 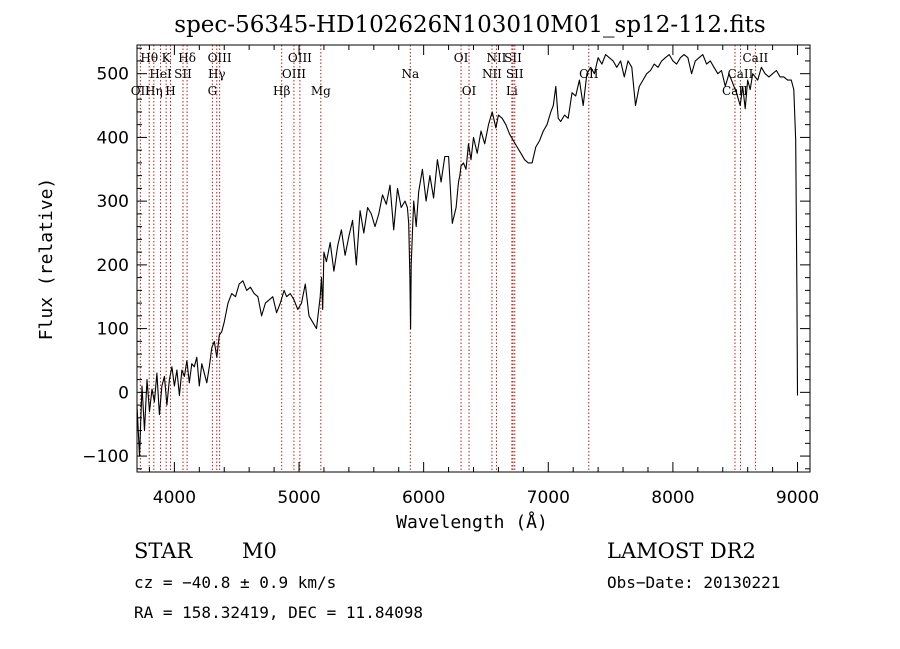 I want to click on observation-date: Obs−Date: 20130221, so click(x=693, y=582).